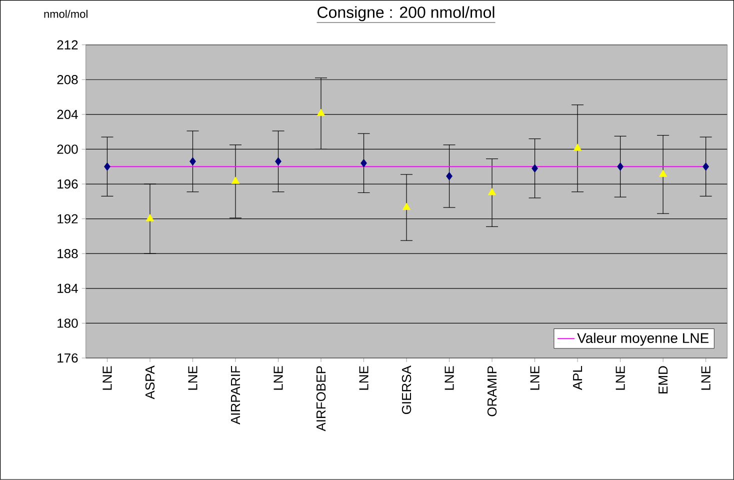  What do you see at coordinates (67, 115) in the screenshot?
I see `y-tick-label: 204` at bounding box center [67, 115].